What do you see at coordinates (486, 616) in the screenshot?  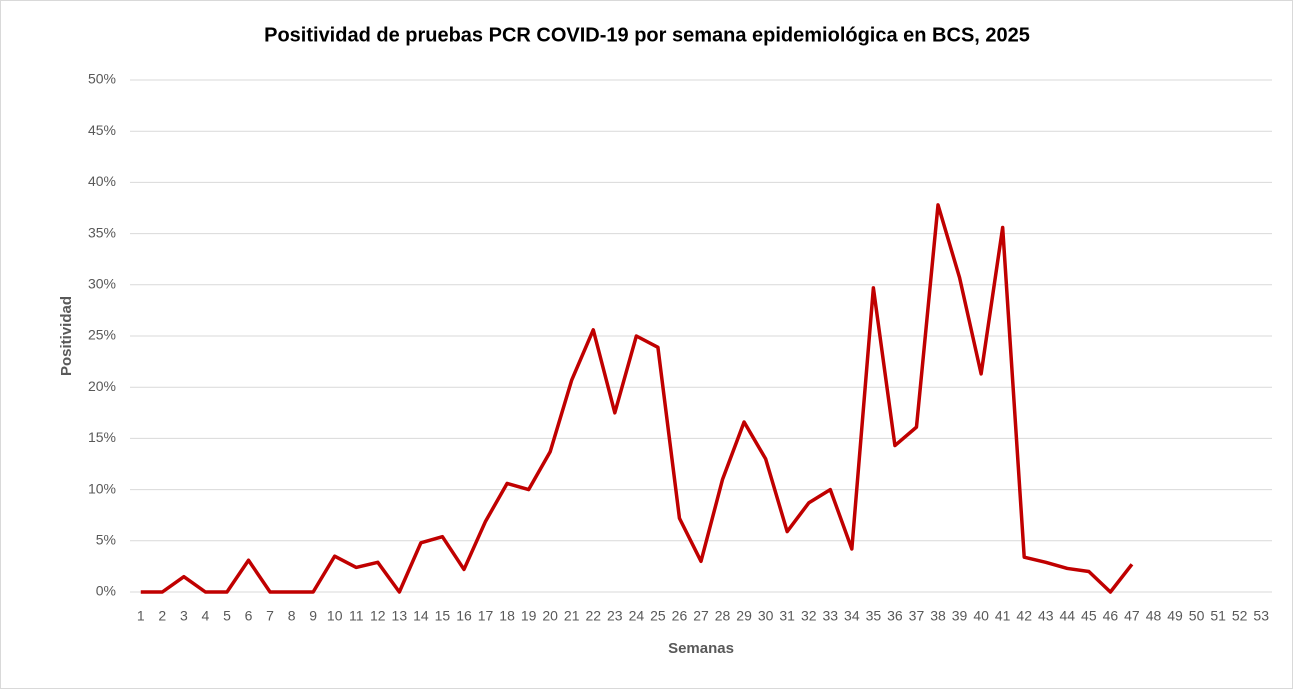 I see `x-tick-label: 17` at bounding box center [486, 616].